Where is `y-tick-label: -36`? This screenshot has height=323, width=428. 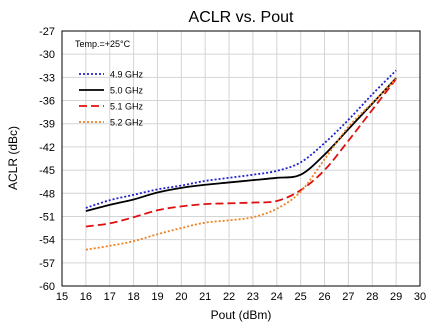 y-tick-label: -36 is located at coordinates (47, 102).